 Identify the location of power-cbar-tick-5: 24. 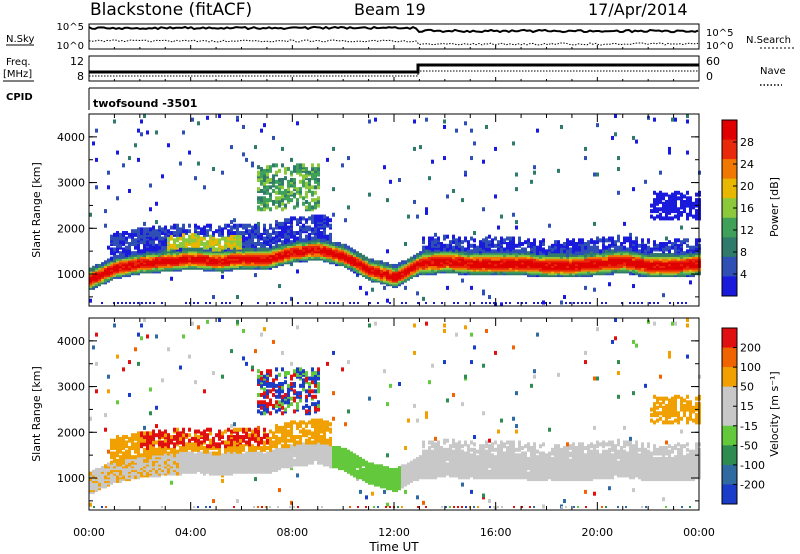
(747, 164).